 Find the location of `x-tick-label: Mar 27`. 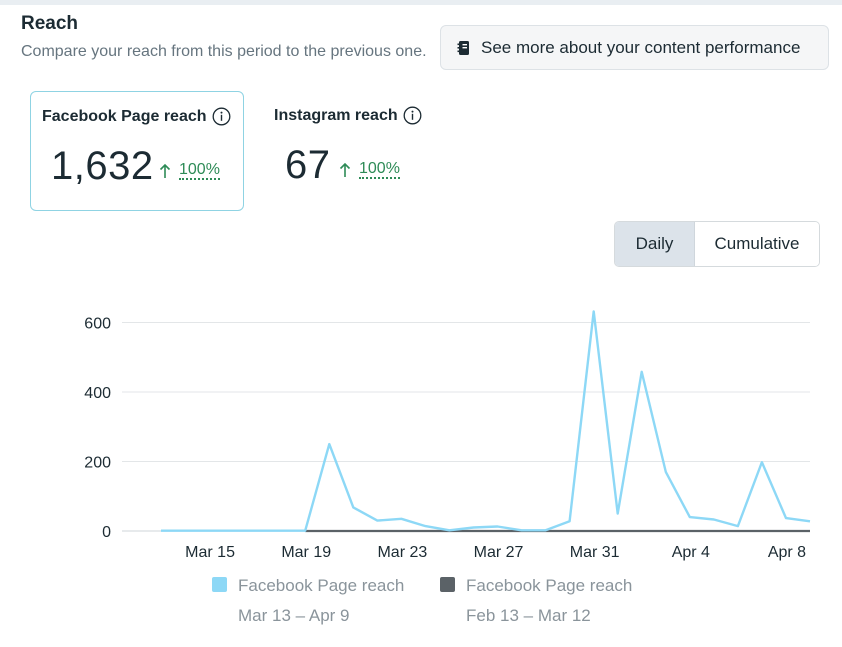

x-tick-label: Mar 27 is located at coordinates (499, 552).